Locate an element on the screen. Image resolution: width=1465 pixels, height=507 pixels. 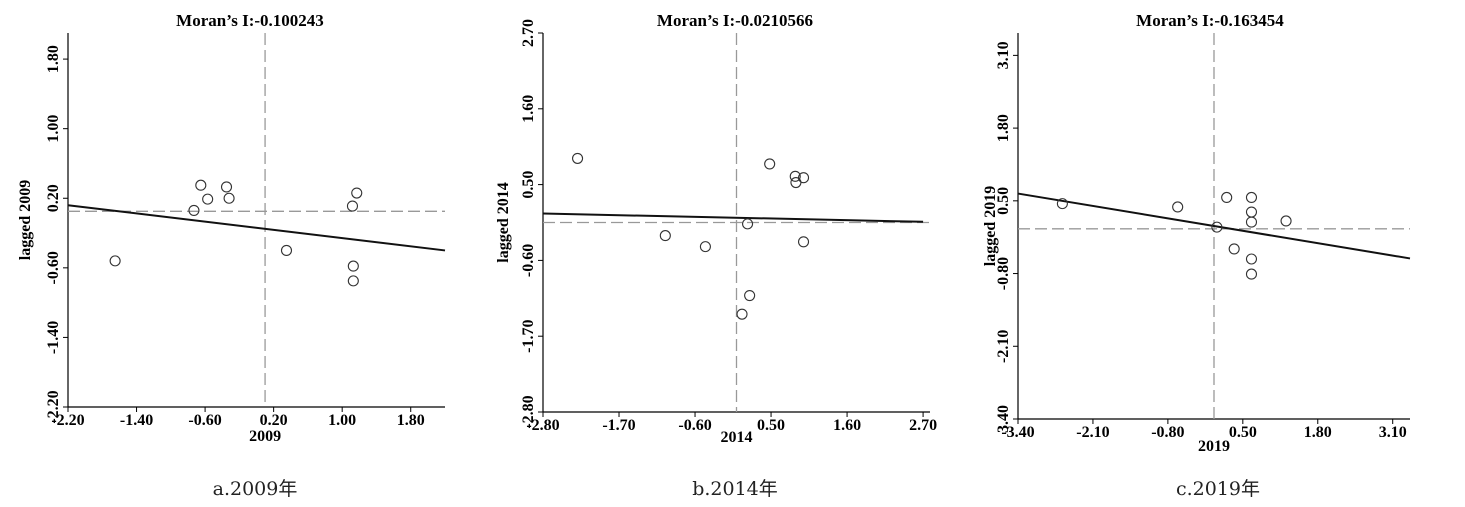
x-tick-label: -1.40 is located at coordinates (136, 420).